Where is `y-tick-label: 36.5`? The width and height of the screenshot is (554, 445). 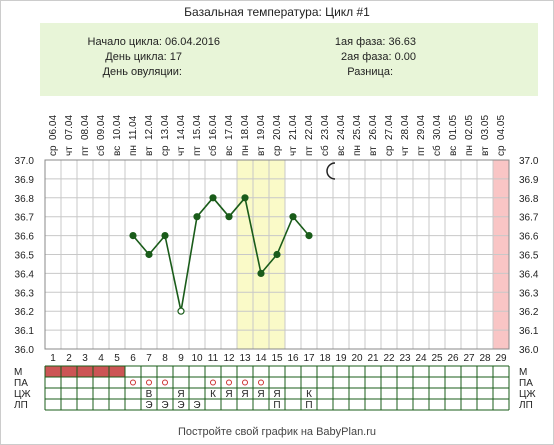 y-tick-label: 36.5 is located at coordinates (529, 256).